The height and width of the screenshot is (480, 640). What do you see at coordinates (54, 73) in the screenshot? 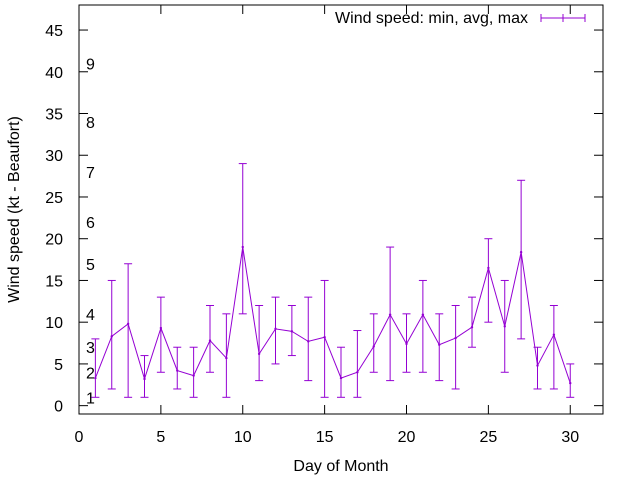
I see `y-tick-label: 40` at bounding box center [54, 73].